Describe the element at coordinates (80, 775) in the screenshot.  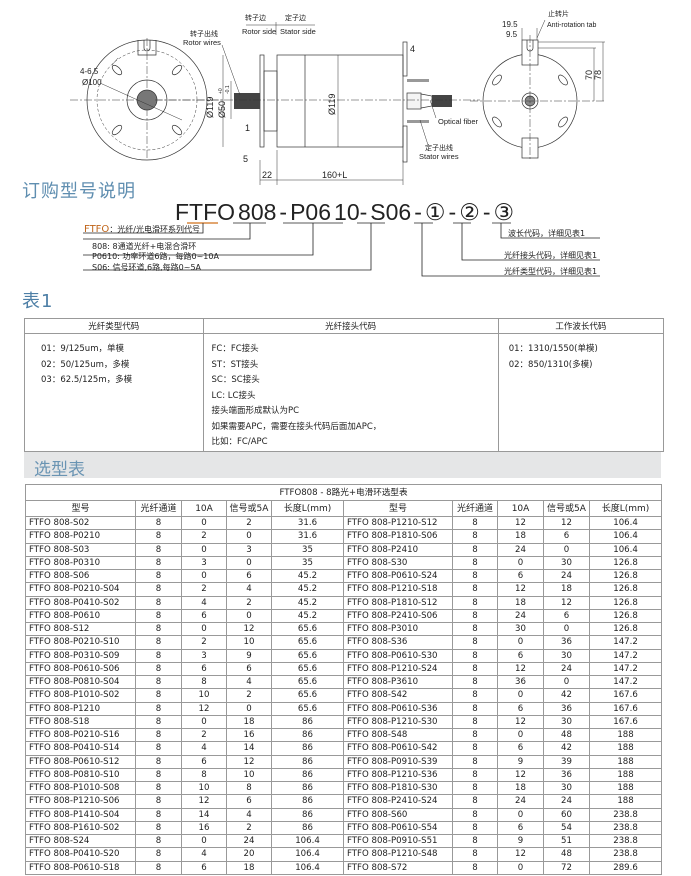
I see `cell-model: FTFO 808-P0810-S10` at that location.